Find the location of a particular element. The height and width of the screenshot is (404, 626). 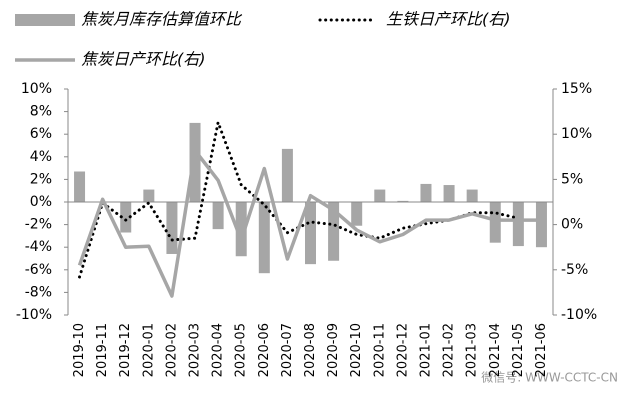

y2-tick-label: -10% is located at coordinates (579, 315).